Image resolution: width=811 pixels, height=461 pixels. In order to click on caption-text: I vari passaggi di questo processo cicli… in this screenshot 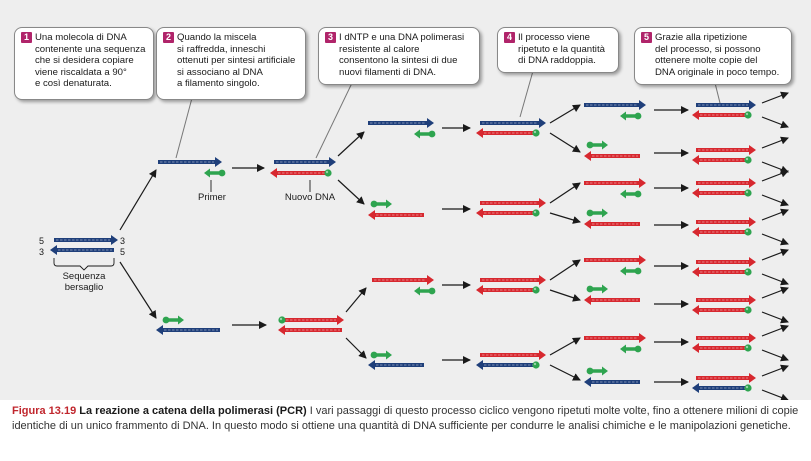, I will do `click(405, 418)`.